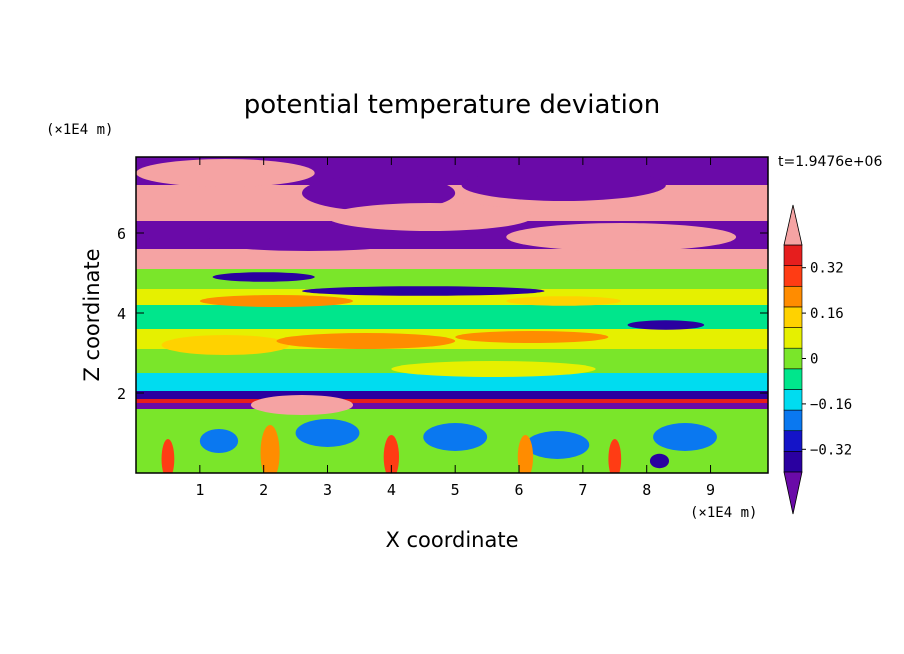  What do you see at coordinates (723, 513) in the screenshot?
I see `x-axis-unit: (×1E4 m)` at bounding box center [723, 513].